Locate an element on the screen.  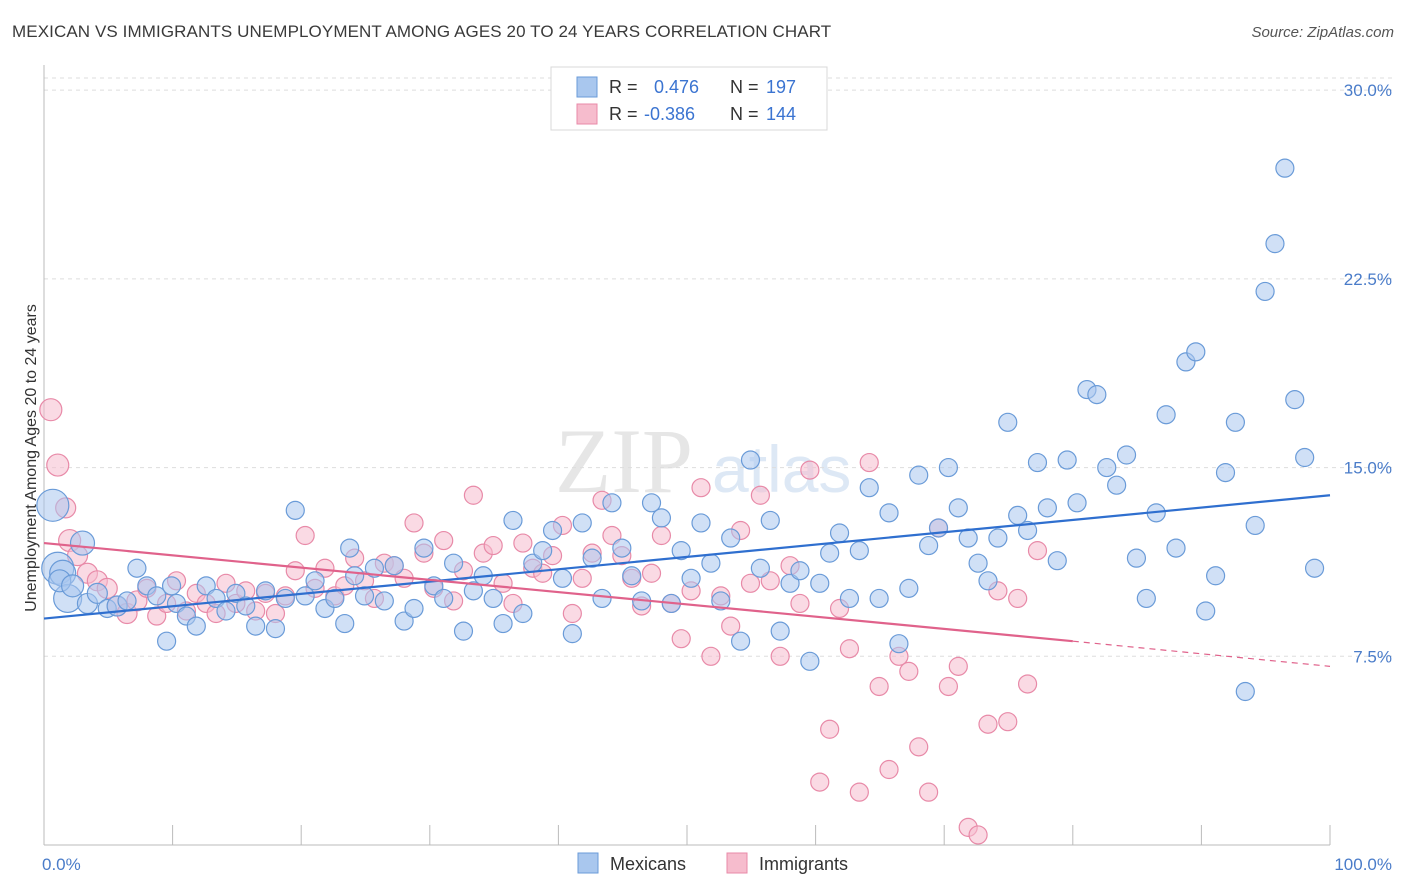
correlation-legend: R = 0.476 N = 197 R = -0.386 N = 144 is located at coordinates (689, 98).